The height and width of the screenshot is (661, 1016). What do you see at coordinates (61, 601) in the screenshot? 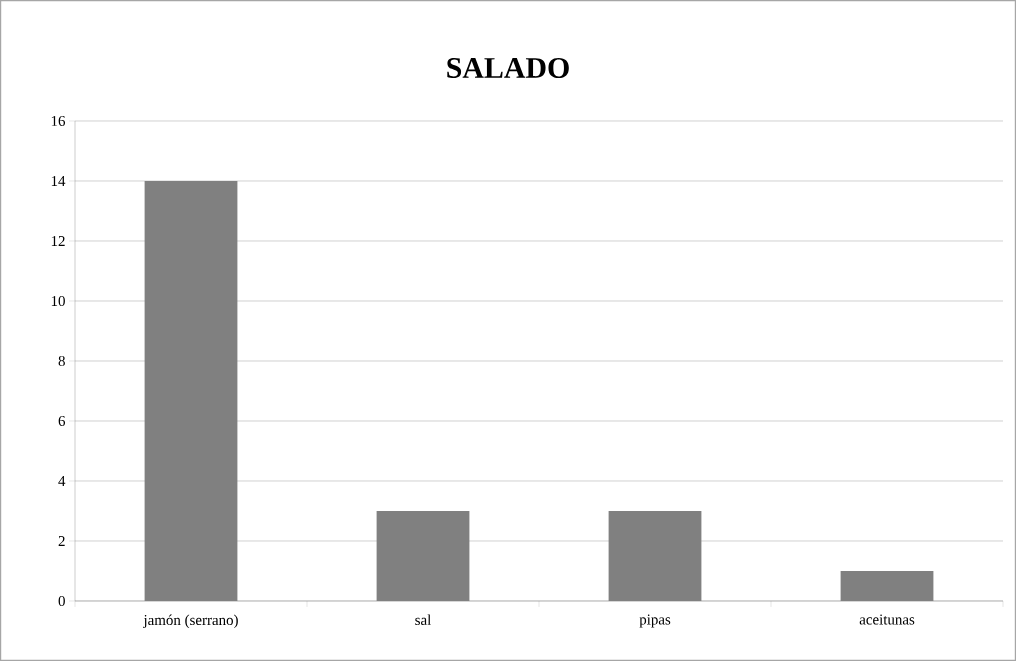
I see `y-tick-label: 0` at bounding box center [61, 601].